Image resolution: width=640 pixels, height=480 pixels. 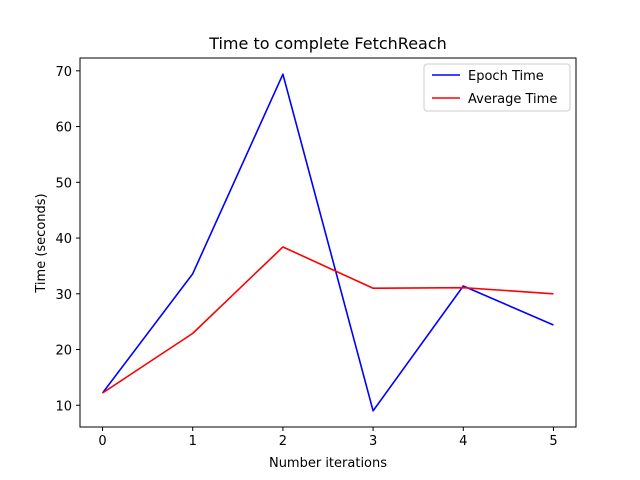 I want to click on y-tick-label: 10, so click(x=63, y=406).